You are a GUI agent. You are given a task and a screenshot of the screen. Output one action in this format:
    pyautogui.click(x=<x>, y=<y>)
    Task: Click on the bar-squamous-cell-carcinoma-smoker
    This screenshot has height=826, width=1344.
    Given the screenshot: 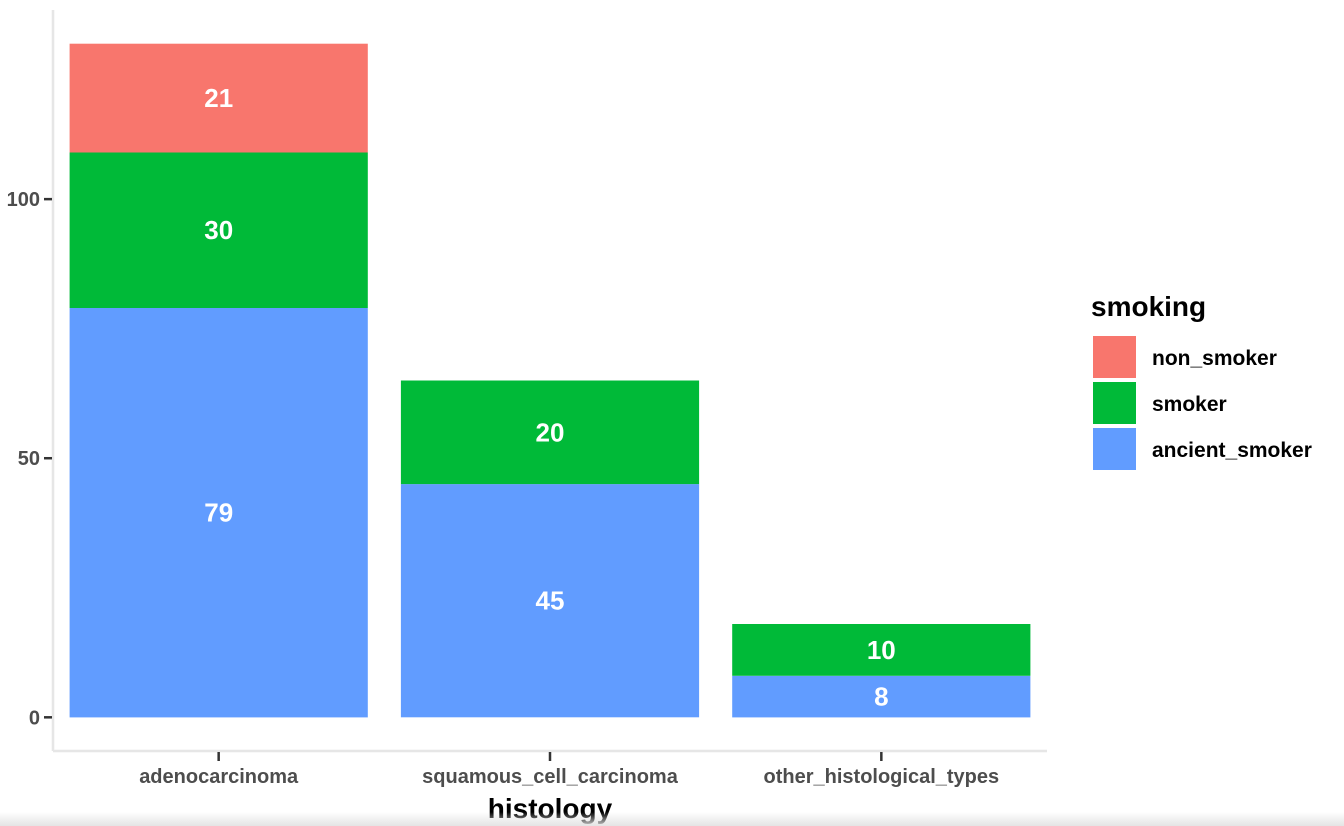 What is the action you would take?
    pyautogui.click(x=550, y=432)
    